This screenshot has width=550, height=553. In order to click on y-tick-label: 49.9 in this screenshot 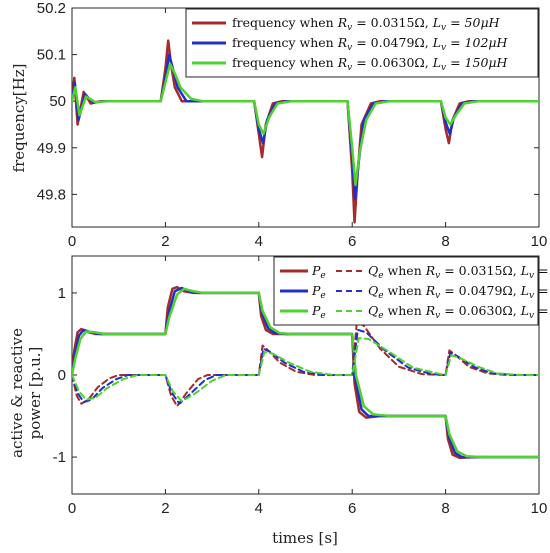, I will do `click(51, 148)`.